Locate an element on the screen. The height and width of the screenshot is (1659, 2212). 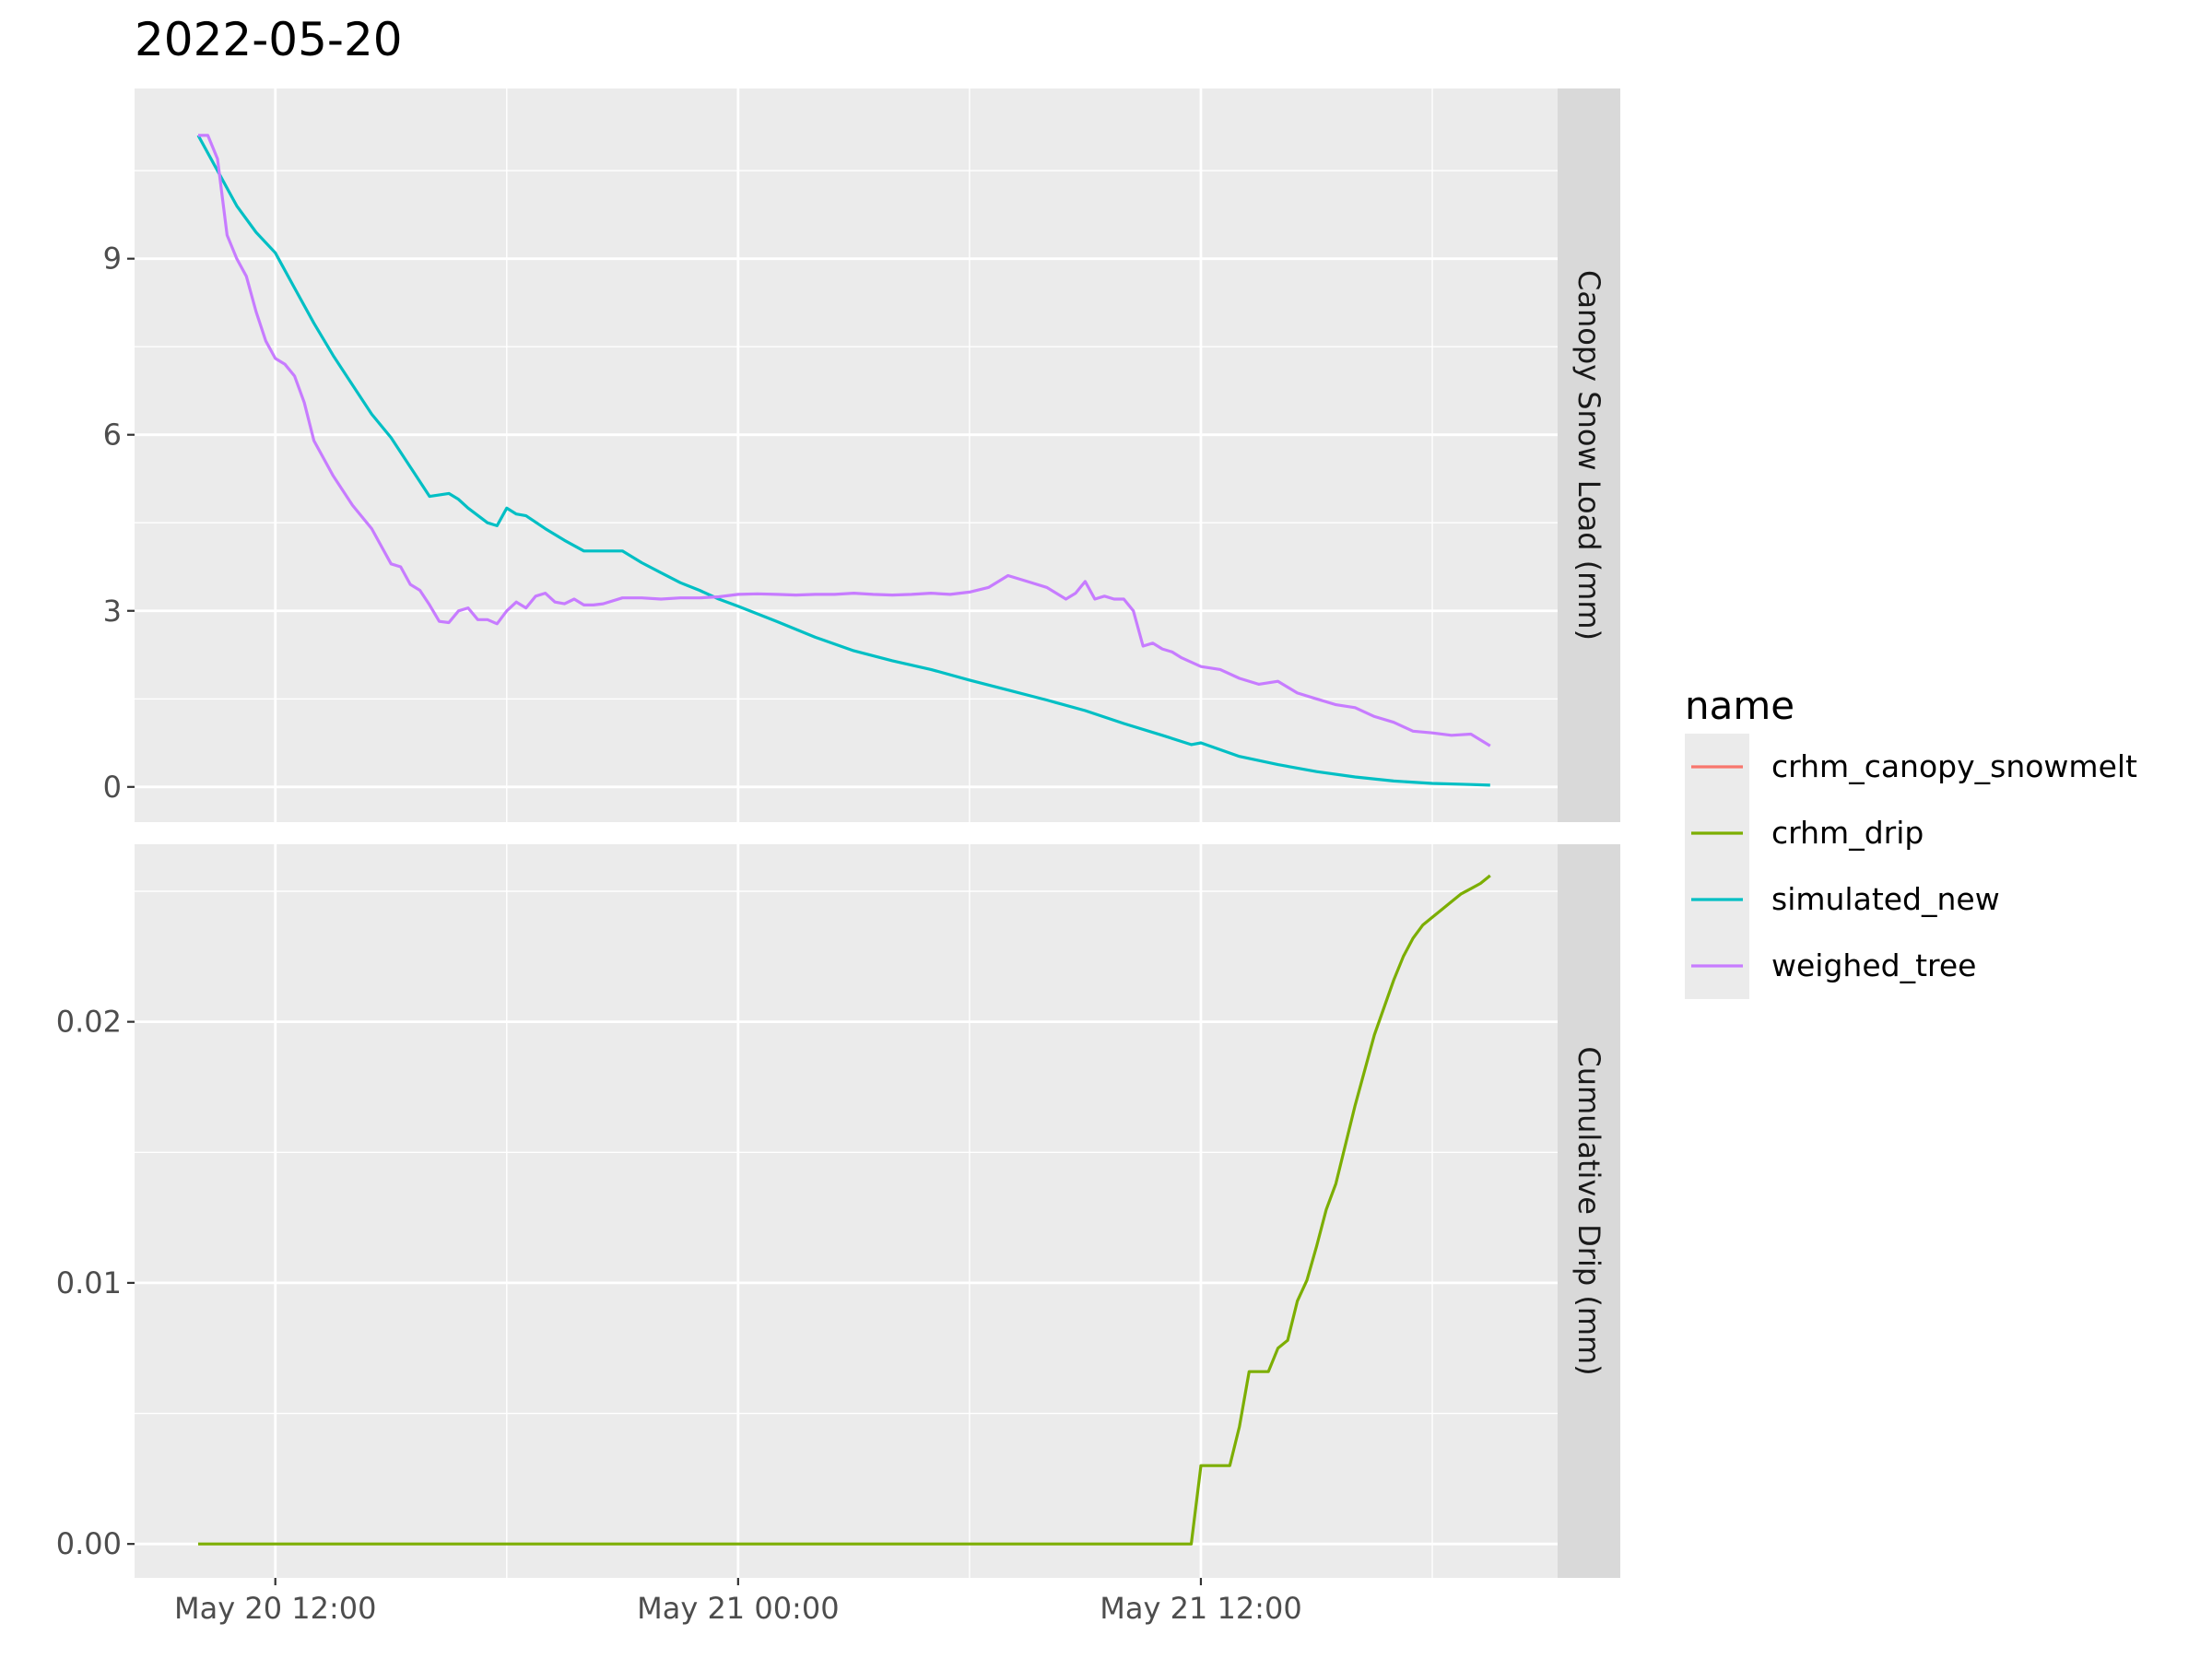
y-tick-label: 6 is located at coordinates (112, 435).